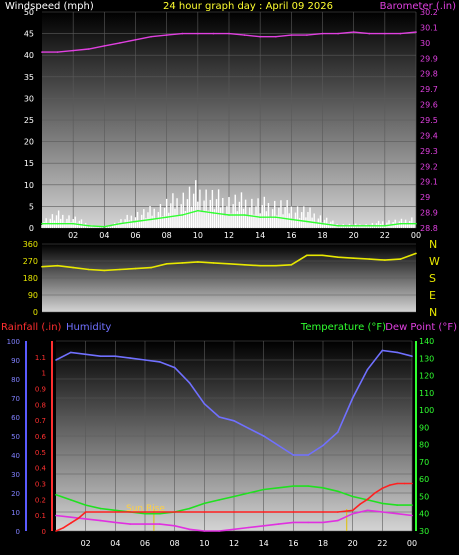  Describe the element at coordinates (424, 531) in the screenshot. I see `temperature-tick-label: 30` at that location.